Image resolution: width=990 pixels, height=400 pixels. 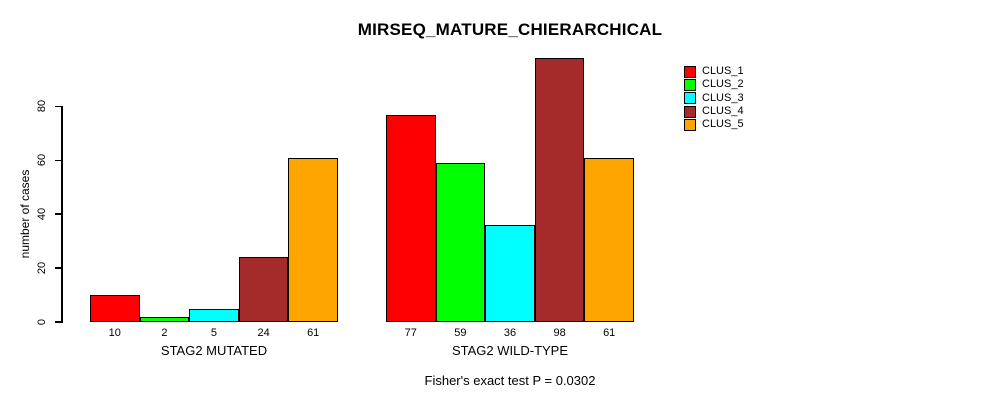 What do you see at coordinates (723, 97) in the screenshot?
I see `legend-label: CLUS_3` at bounding box center [723, 97].